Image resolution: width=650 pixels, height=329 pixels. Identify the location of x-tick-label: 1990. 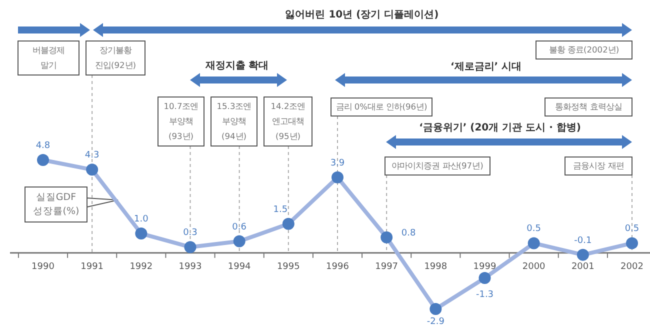
(43, 267).